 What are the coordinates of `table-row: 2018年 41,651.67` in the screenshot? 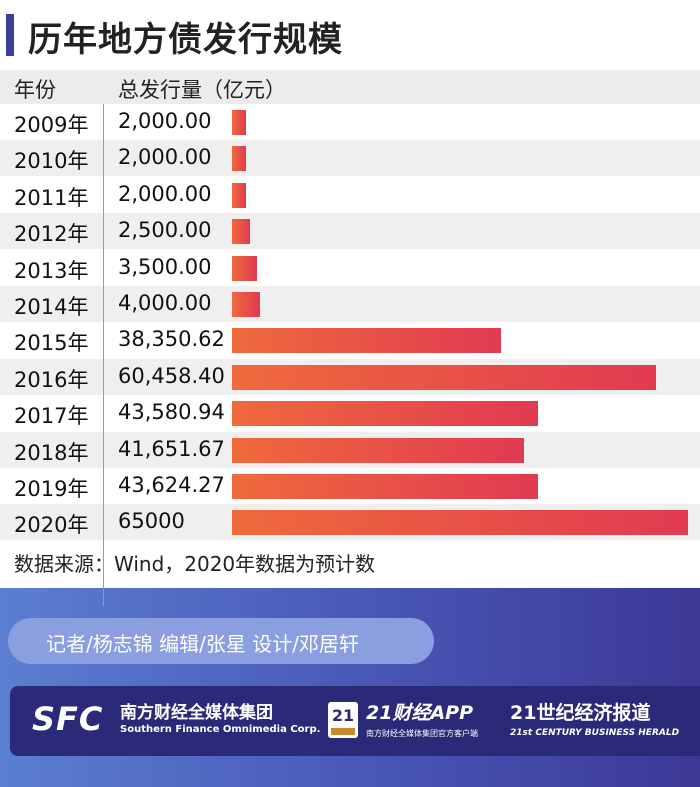 It's located at (350, 449).